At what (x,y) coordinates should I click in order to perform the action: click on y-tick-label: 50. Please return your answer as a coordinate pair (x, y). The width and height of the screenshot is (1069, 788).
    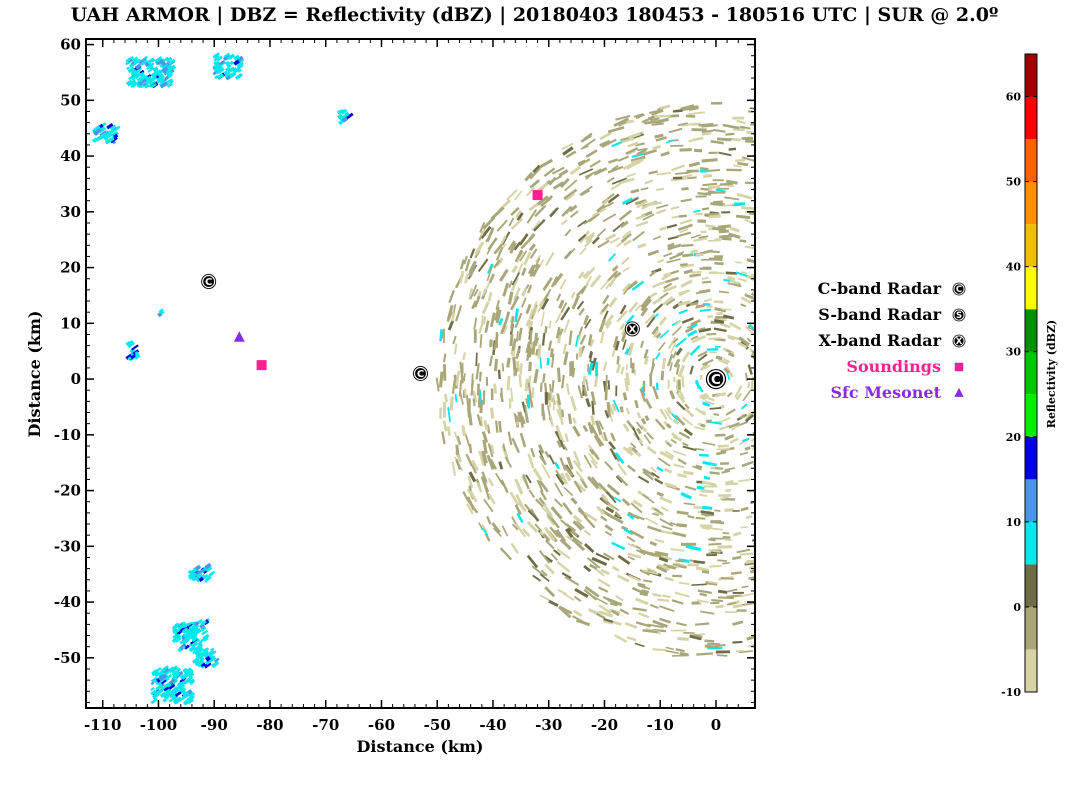
    Looking at the image, I should click on (70, 100).